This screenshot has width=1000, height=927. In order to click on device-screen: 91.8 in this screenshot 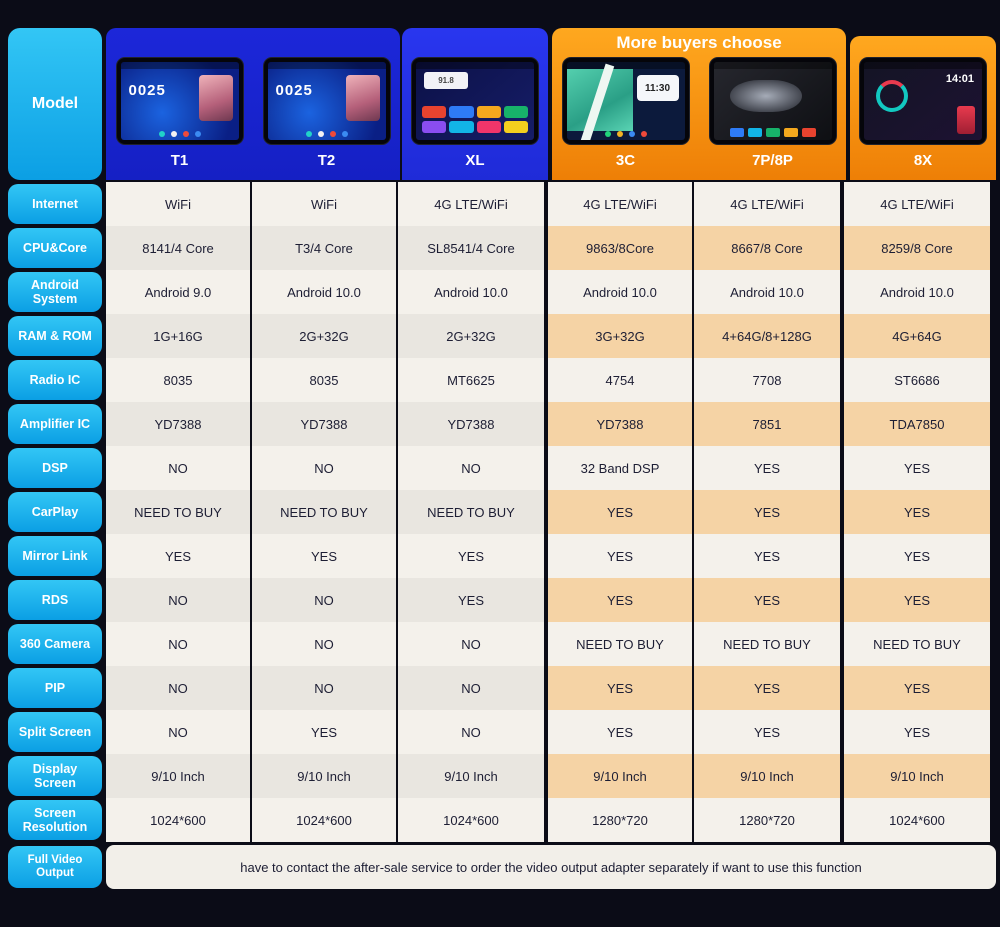, I will do `click(475, 101)`.